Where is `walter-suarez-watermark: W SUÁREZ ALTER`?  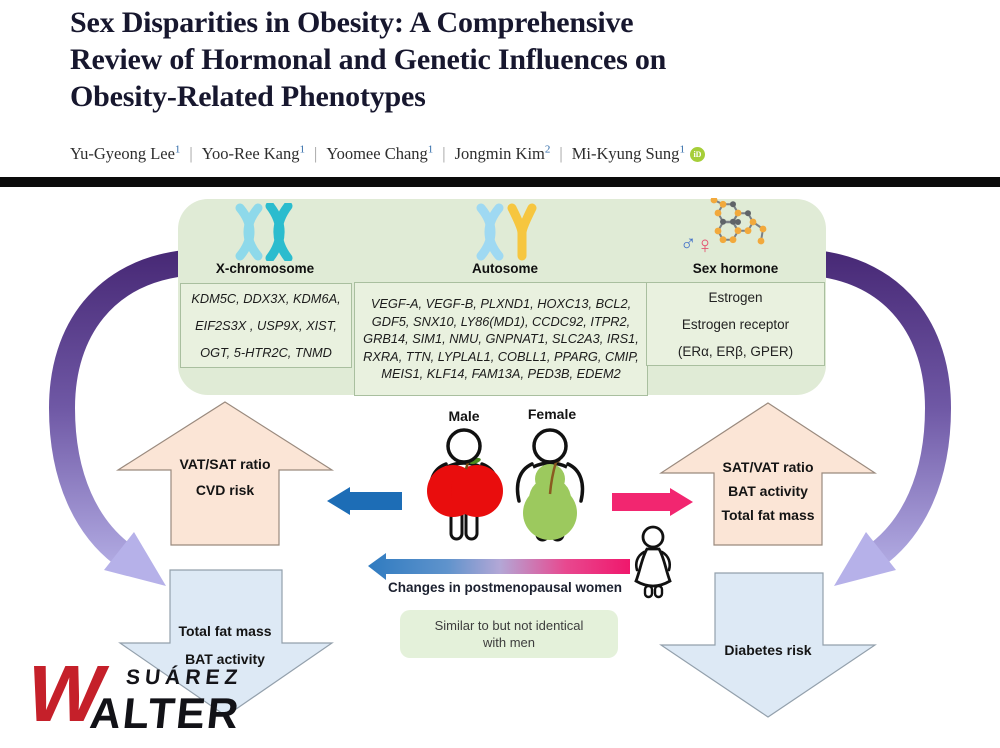 walter-suarez-watermark: W SUÁREZ ALTER is located at coordinates (163, 698).